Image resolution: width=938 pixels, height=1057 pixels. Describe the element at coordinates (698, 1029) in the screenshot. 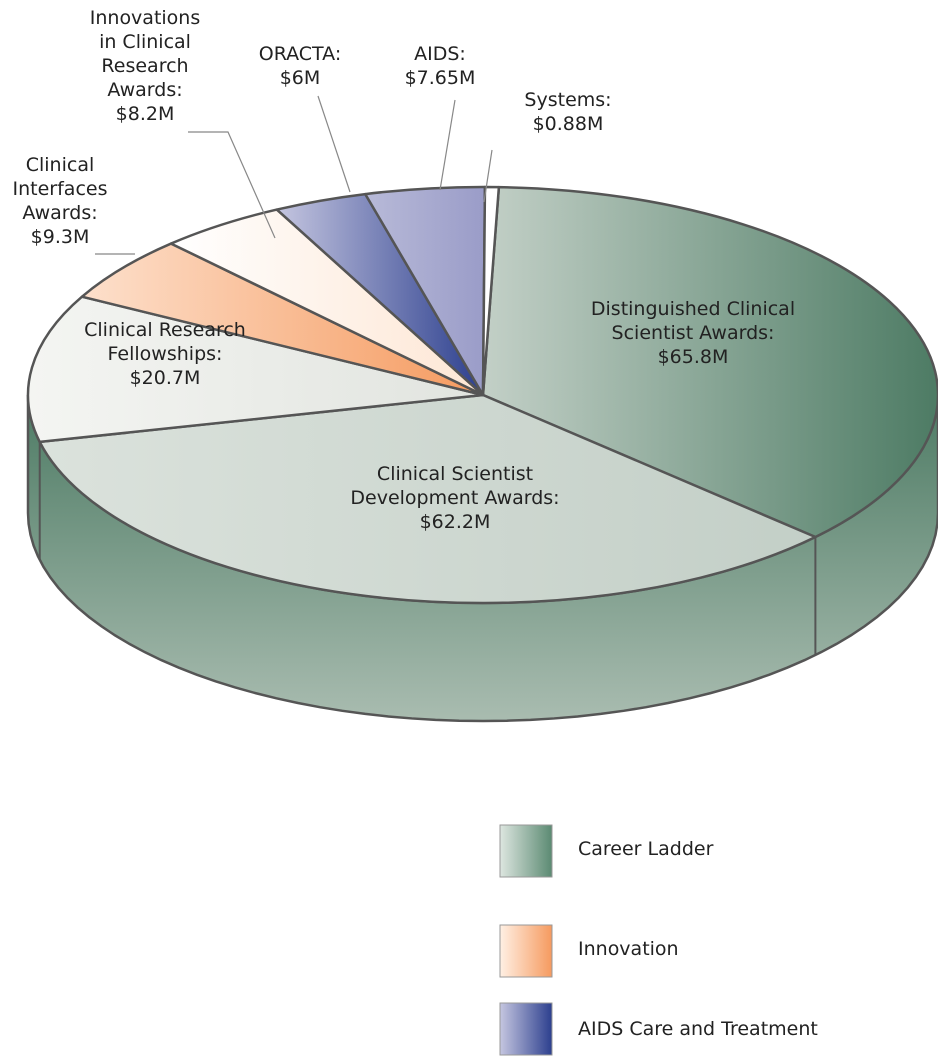

I see `legend-label: AIDS Care and Treatment` at that location.